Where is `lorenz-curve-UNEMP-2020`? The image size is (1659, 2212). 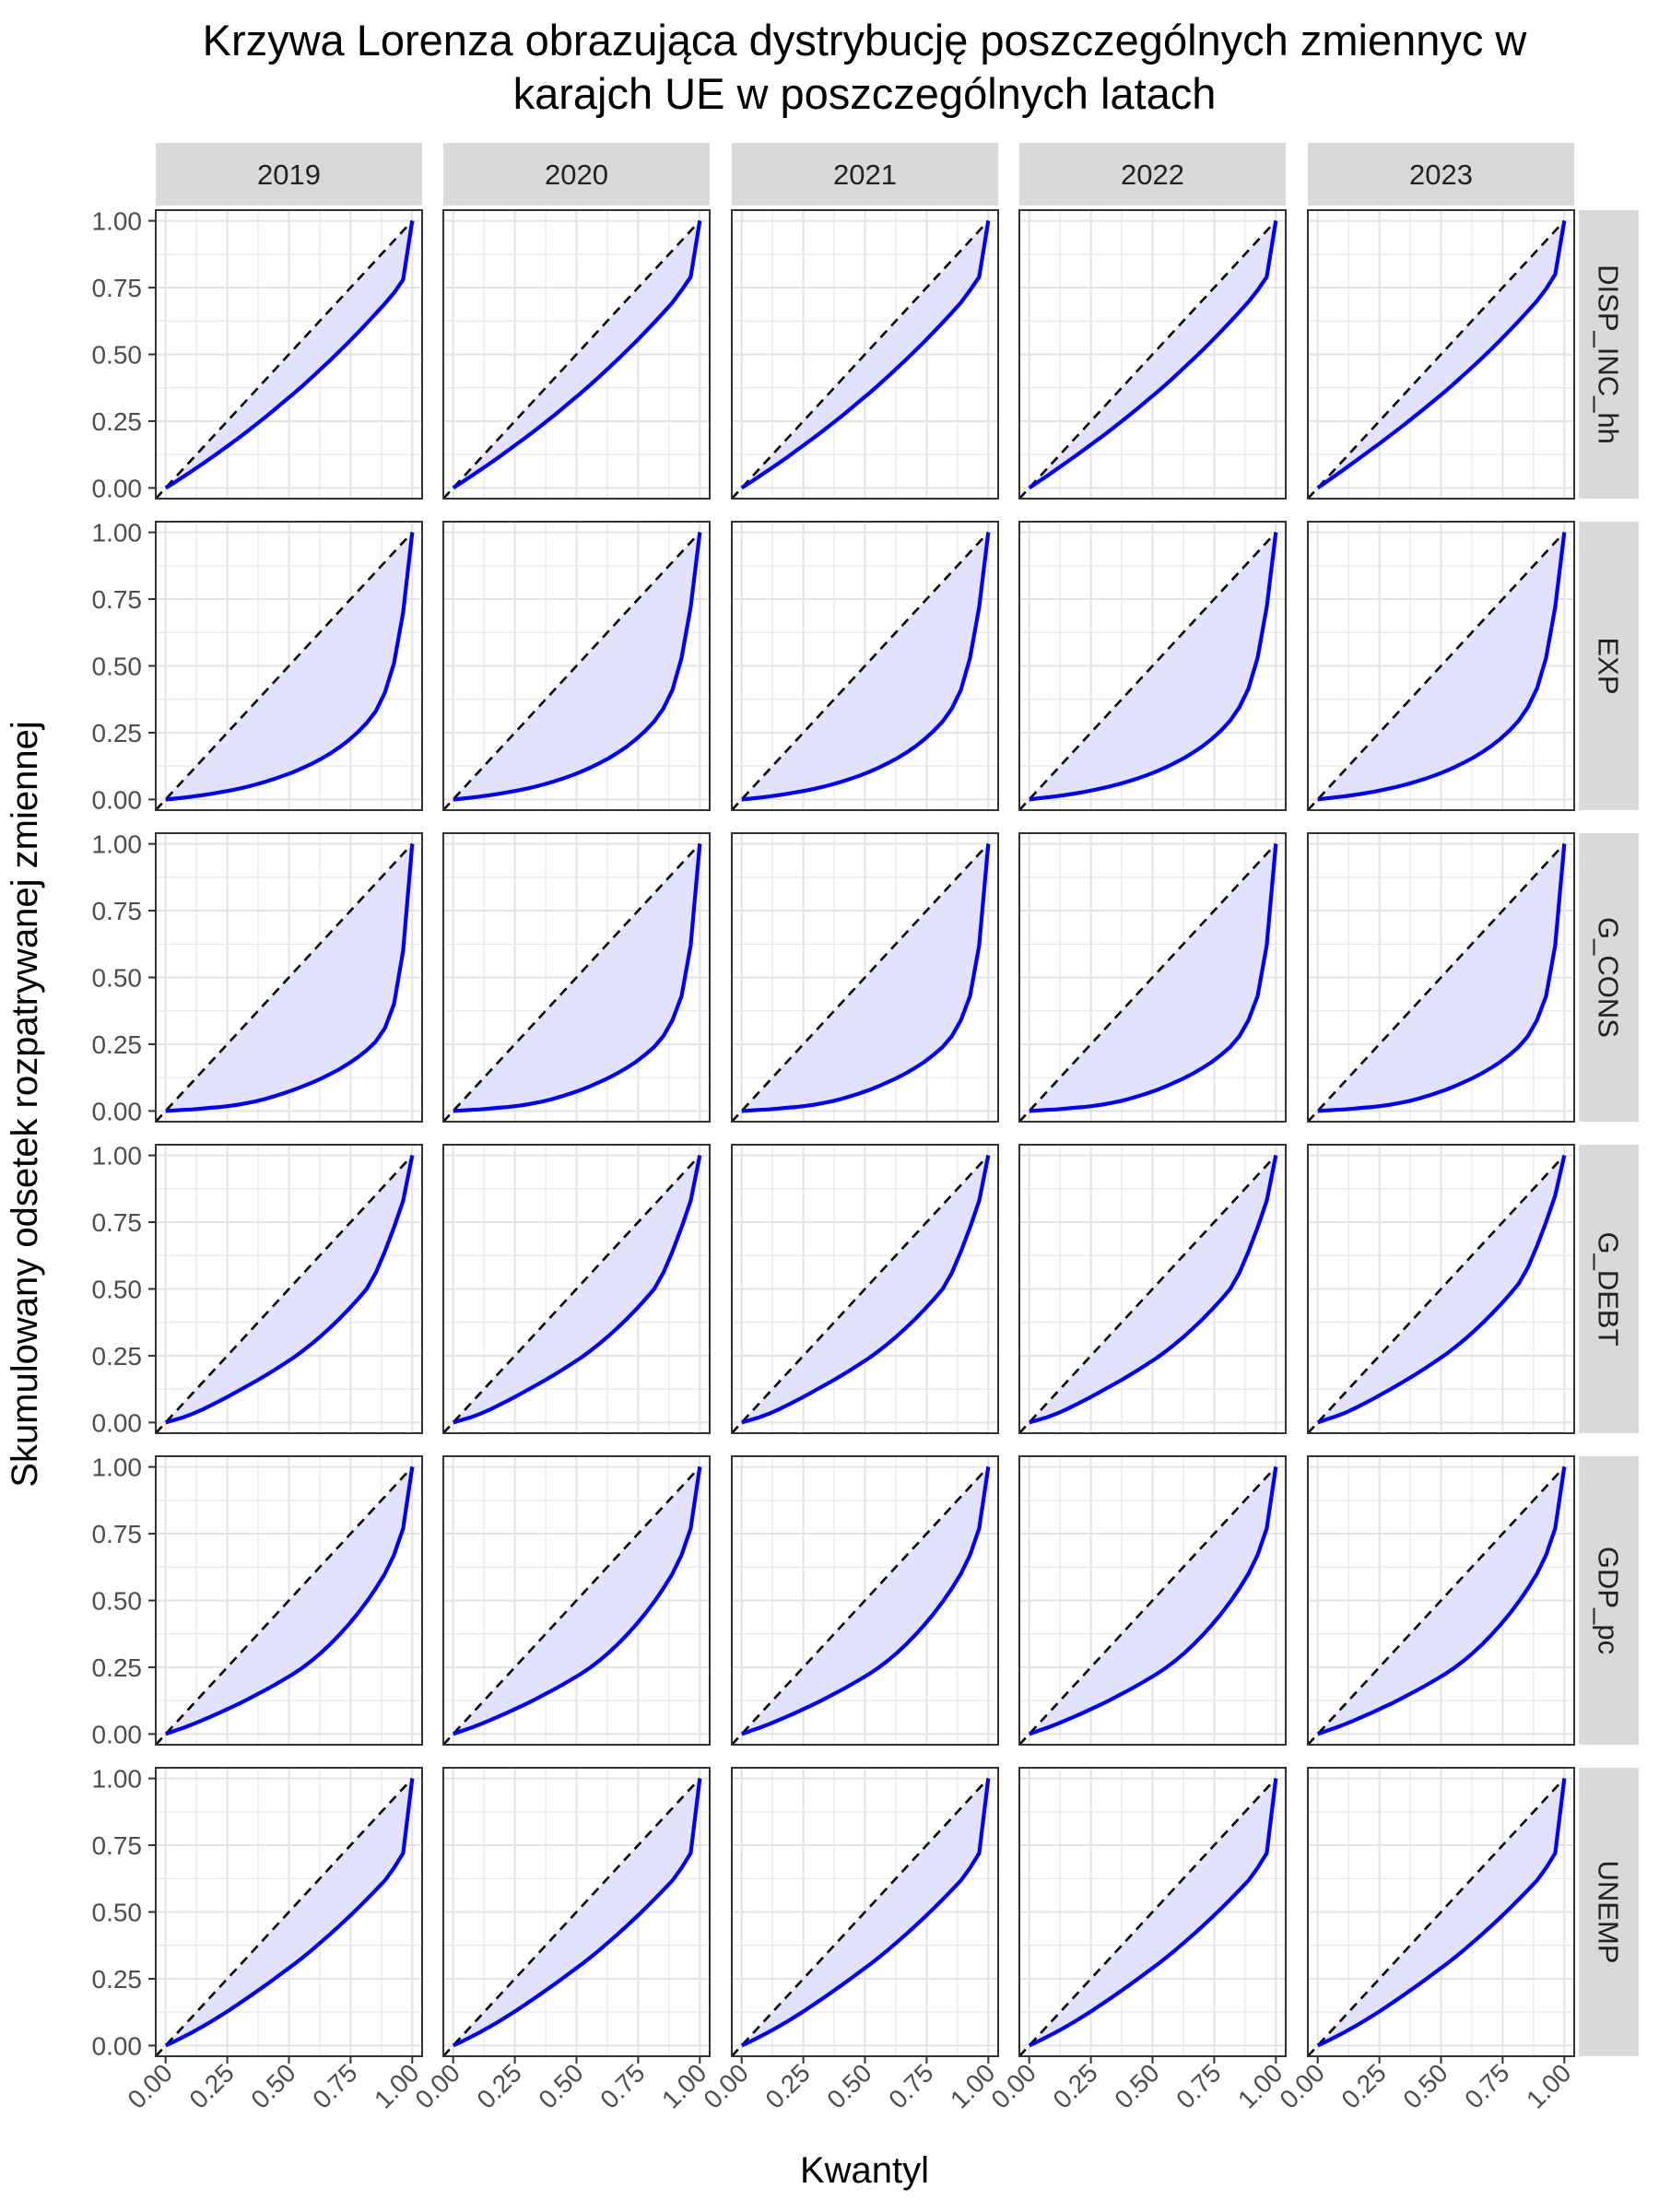 lorenz-curve-UNEMP-2020 is located at coordinates (577, 1913).